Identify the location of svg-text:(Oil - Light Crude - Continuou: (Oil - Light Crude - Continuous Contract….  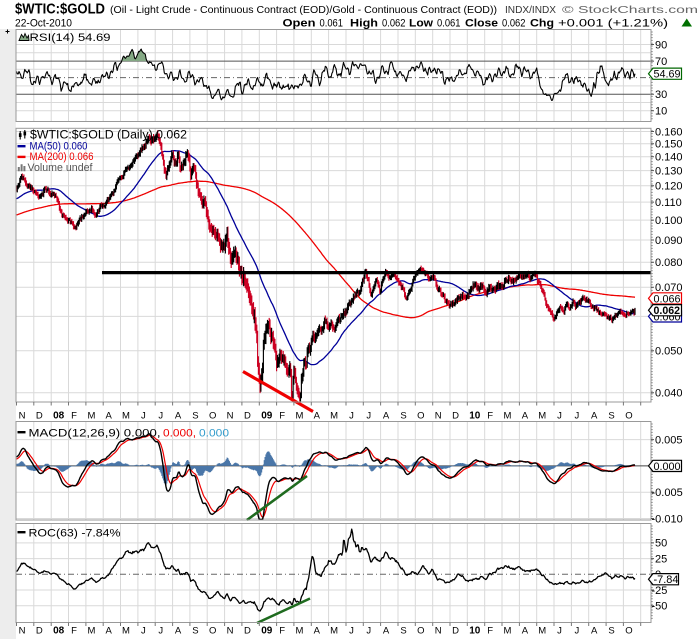
(303, 10).